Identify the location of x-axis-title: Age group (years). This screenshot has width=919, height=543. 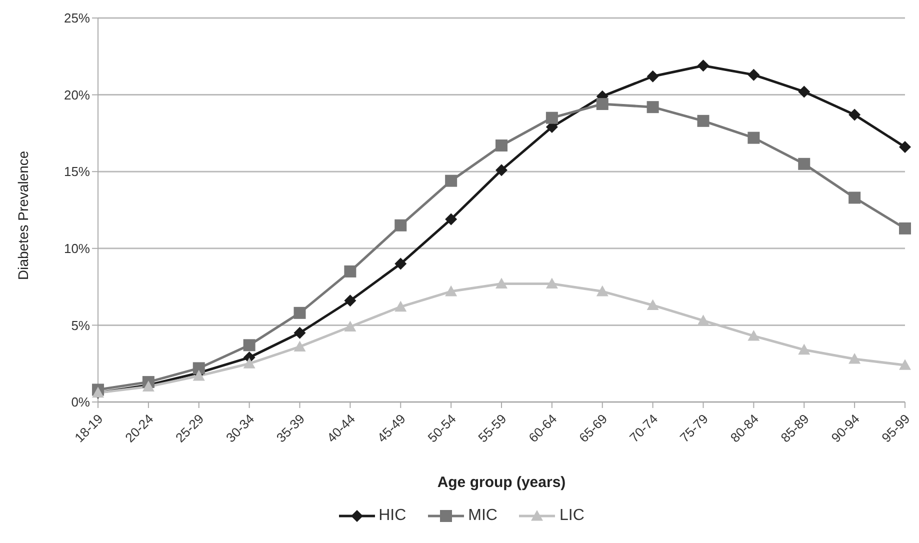
(501, 482).